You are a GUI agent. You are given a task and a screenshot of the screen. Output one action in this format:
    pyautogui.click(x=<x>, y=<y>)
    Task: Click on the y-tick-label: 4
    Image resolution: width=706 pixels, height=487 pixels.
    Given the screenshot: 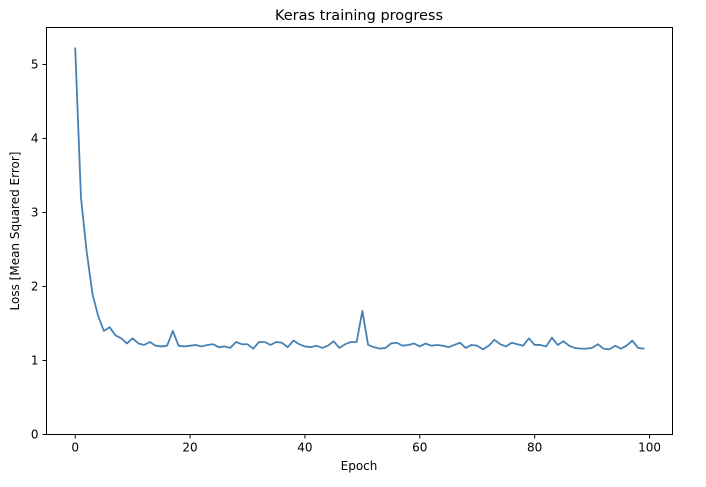 What is the action you would take?
    pyautogui.click(x=35, y=139)
    